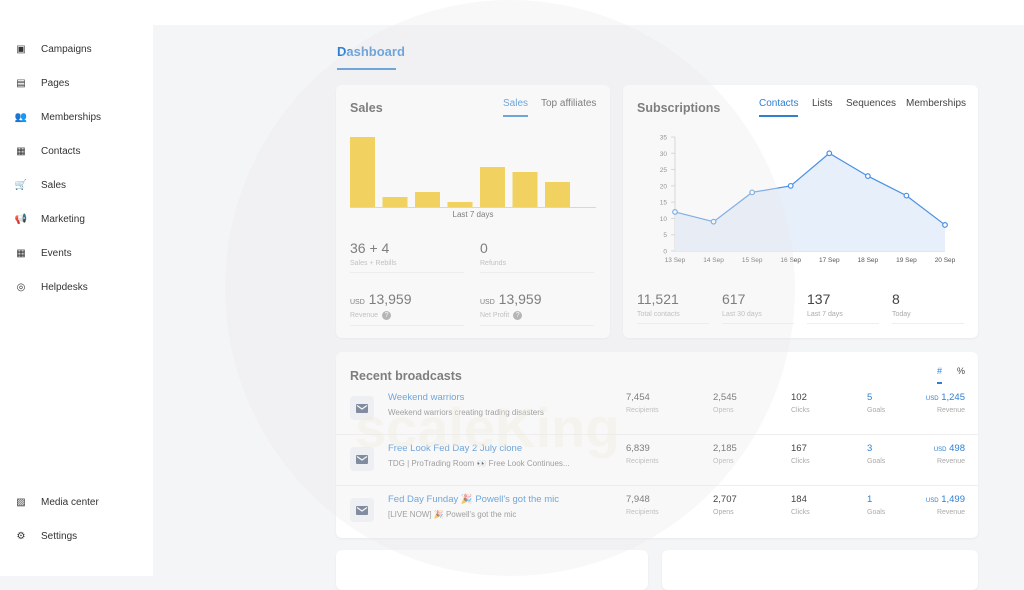 The image size is (1024, 590). I want to click on tab-lists: Lists, so click(822, 103).